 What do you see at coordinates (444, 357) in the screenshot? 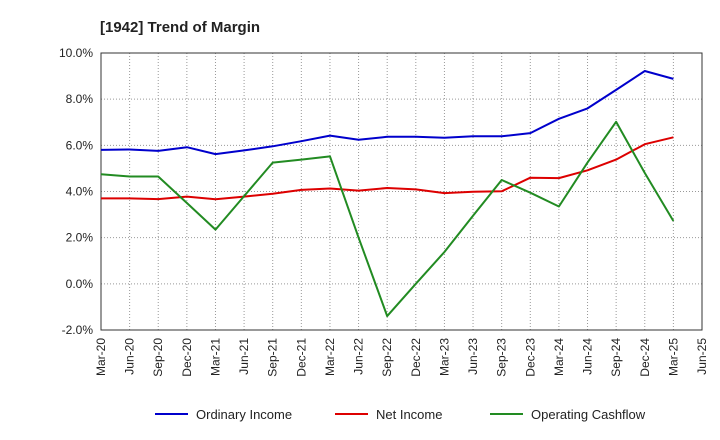
I see `x-tick-label: Mar-23` at bounding box center [444, 357].